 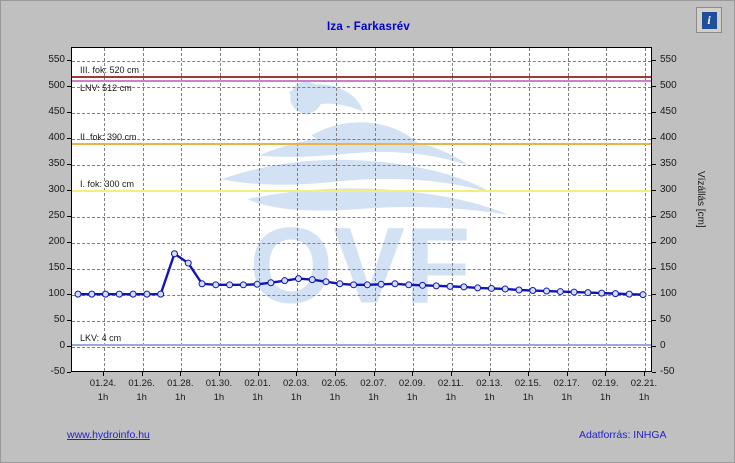 What do you see at coordinates (489, 383) in the screenshot?
I see `x-axis-tick-date: 02.13.` at bounding box center [489, 383].